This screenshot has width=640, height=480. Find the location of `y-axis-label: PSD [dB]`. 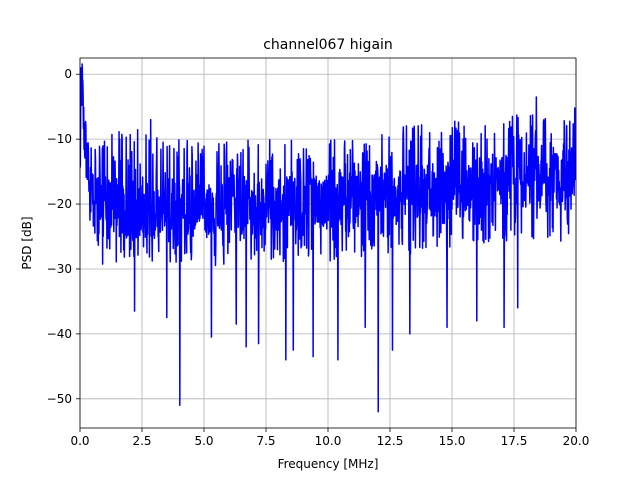

y-axis-label: PSD [dB] is located at coordinates (27, 242).